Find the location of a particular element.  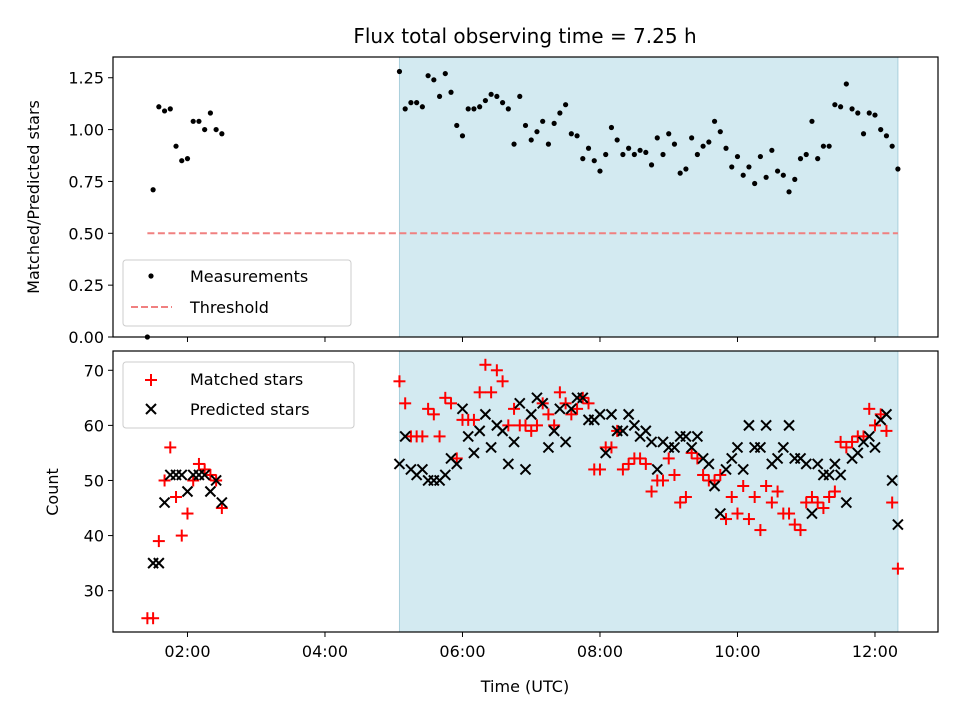

chart-title: Flux total observing time = 7.25 h is located at coordinates (524, 36).